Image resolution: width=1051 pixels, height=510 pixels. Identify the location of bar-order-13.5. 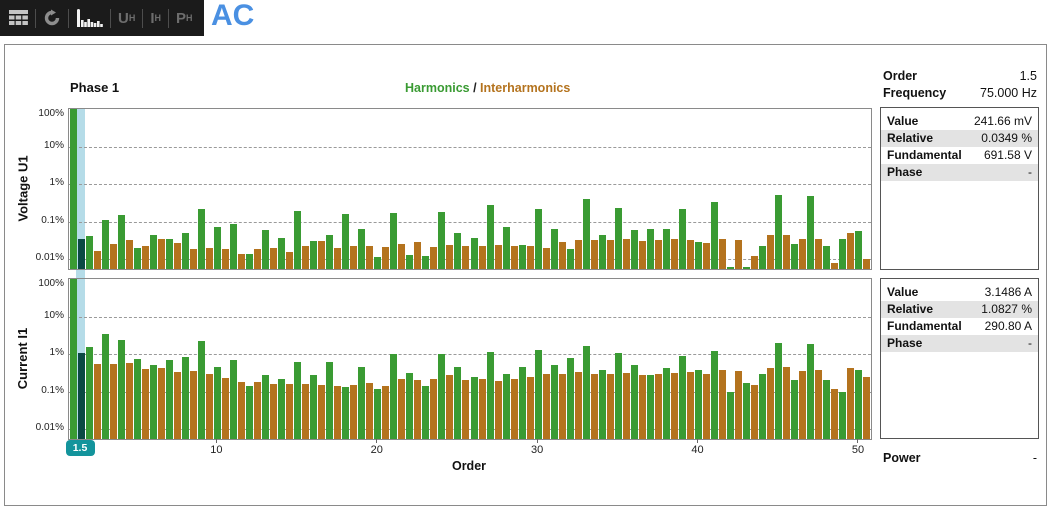
(273, 258).